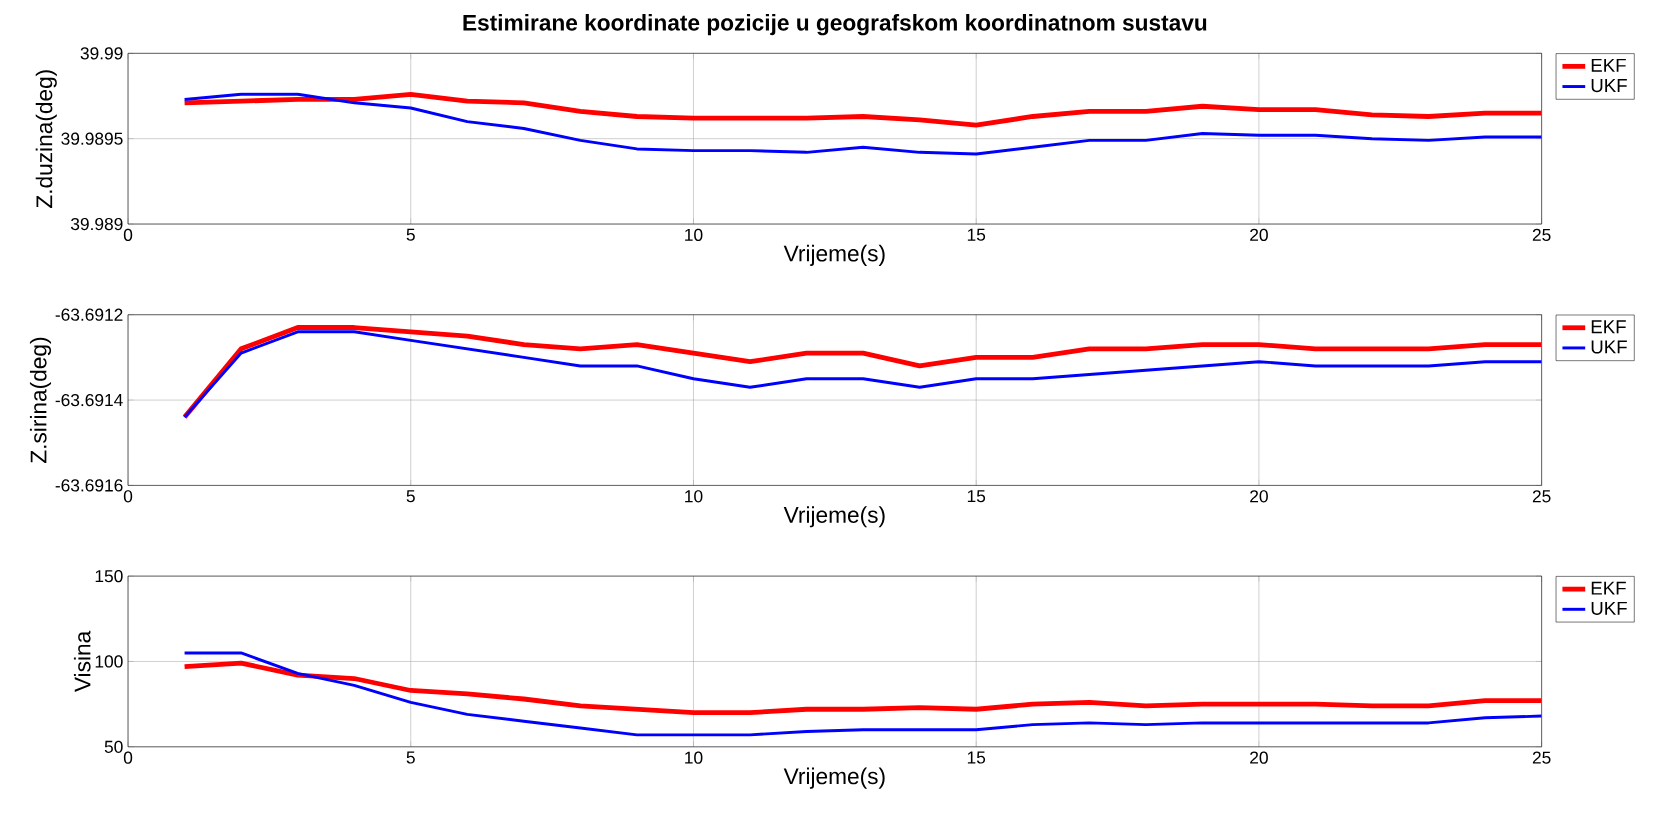  Describe the element at coordinates (82, 661) in the screenshot. I see `y-axis-title: Visina` at that location.